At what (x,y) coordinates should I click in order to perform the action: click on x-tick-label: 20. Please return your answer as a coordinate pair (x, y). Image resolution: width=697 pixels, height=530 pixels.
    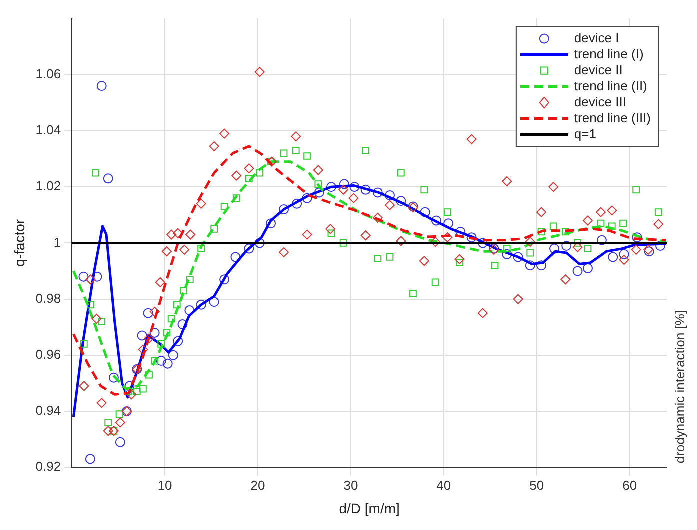
    Looking at the image, I should click on (258, 485).